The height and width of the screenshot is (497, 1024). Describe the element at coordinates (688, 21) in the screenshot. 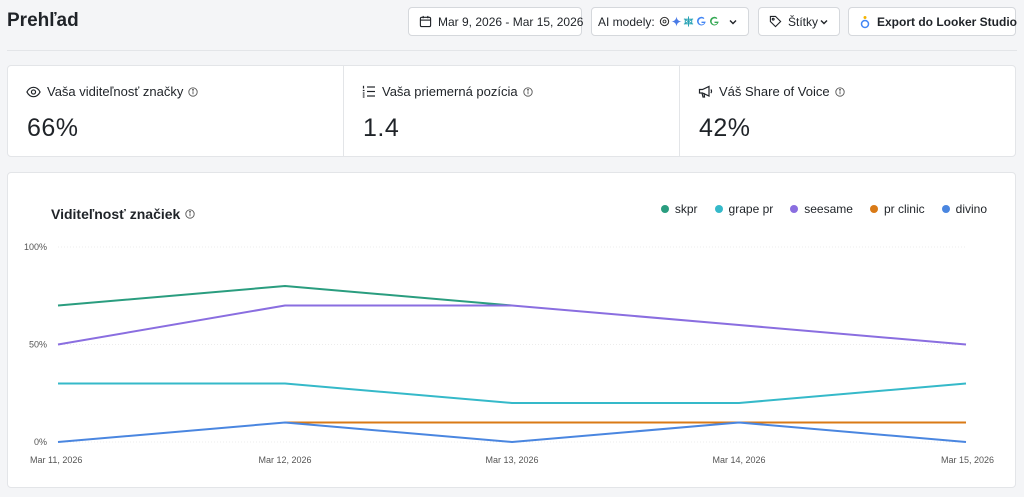

I see `perplexity-icon` at that location.